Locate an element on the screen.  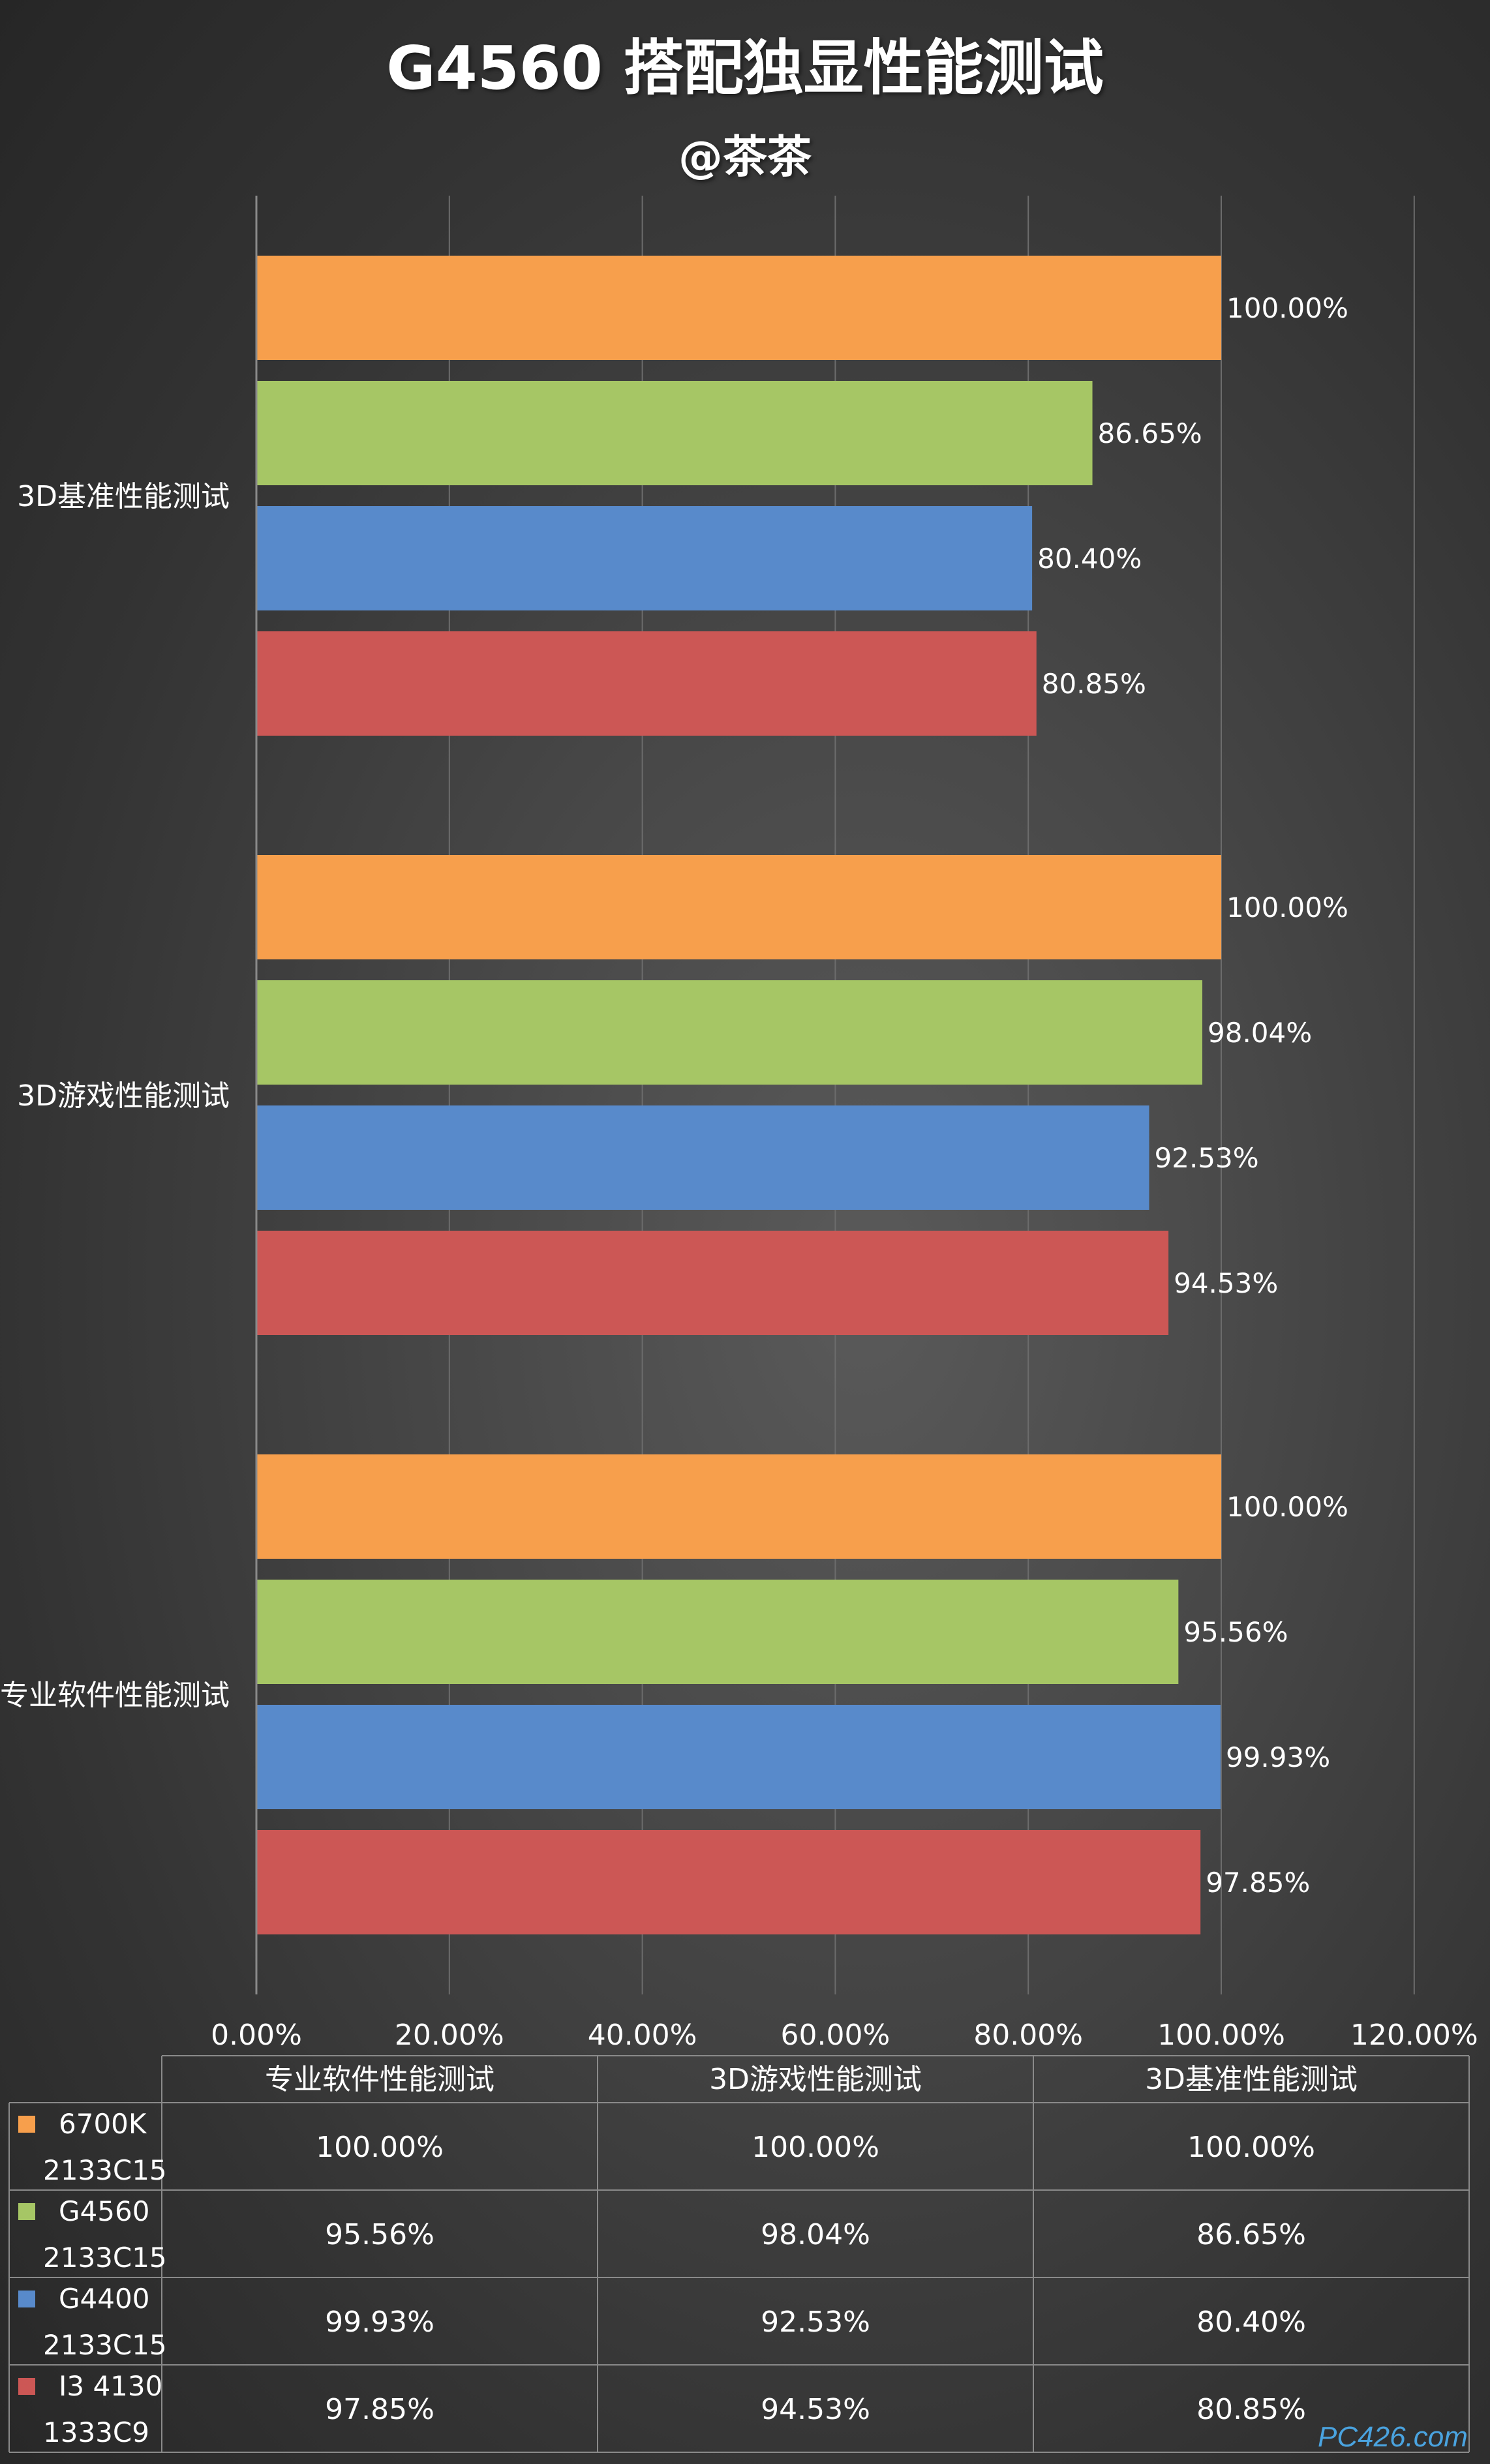
x-tick-label: 120.00% is located at coordinates (1414, 2035).